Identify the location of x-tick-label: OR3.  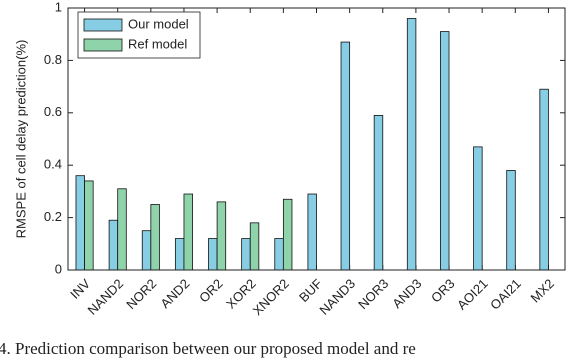
(443, 291).